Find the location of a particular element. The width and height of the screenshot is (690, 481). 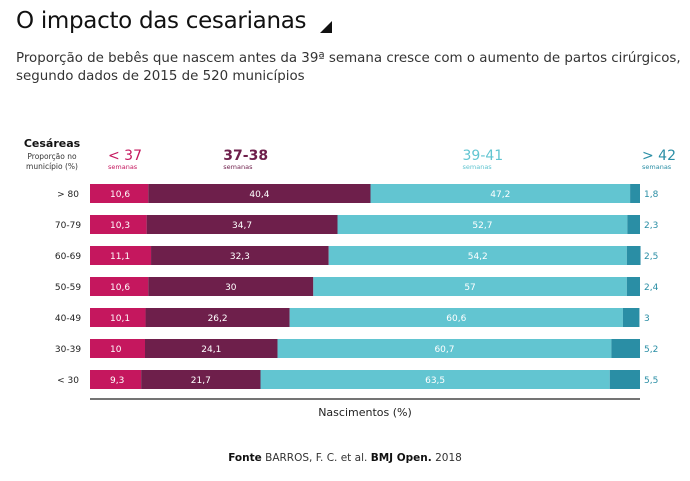

bar-value-label: 47,2 is located at coordinates (500, 195).